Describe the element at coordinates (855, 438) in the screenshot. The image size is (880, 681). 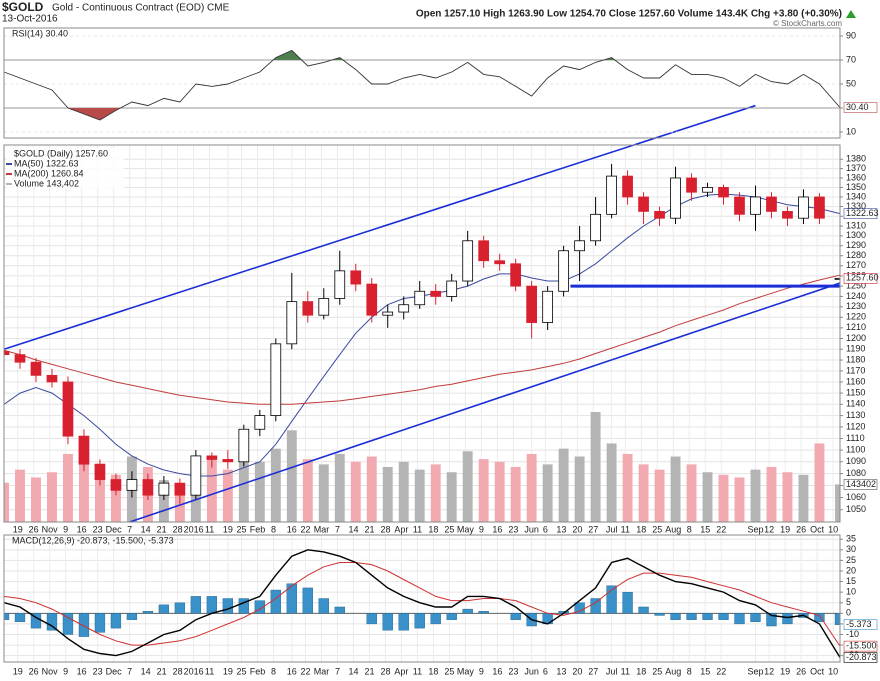
I see `y-tick-label: 1110` at that location.